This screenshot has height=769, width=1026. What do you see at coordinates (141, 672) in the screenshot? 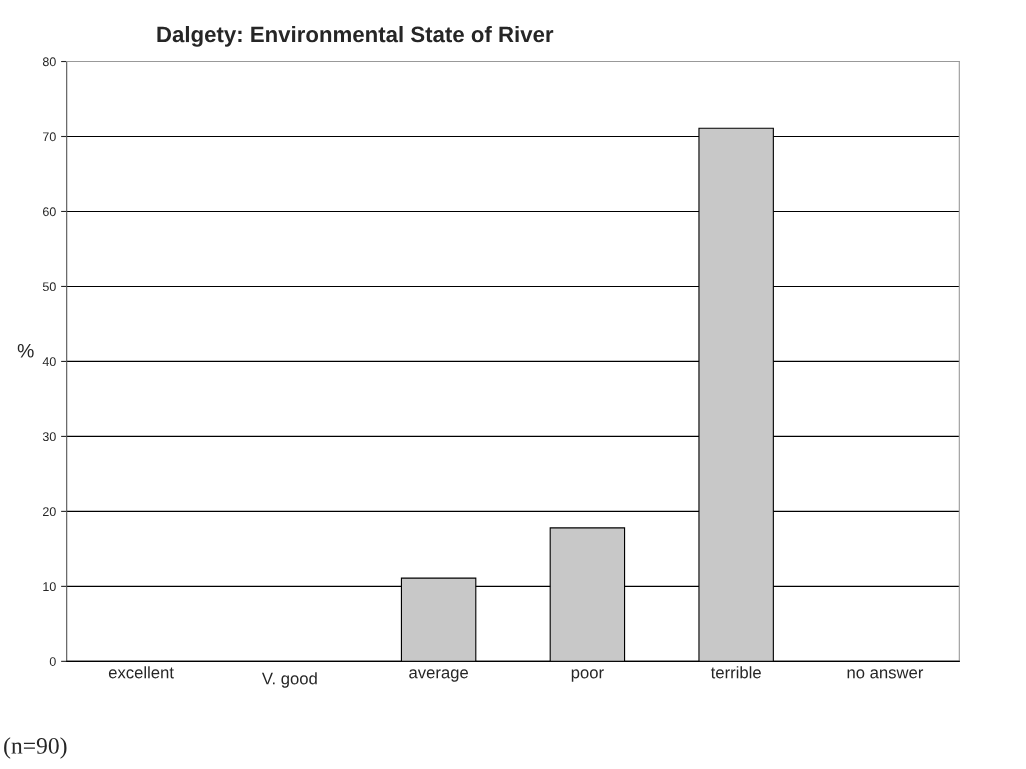
I see `x-tick-label: excellent` at bounding box center [141, 672].